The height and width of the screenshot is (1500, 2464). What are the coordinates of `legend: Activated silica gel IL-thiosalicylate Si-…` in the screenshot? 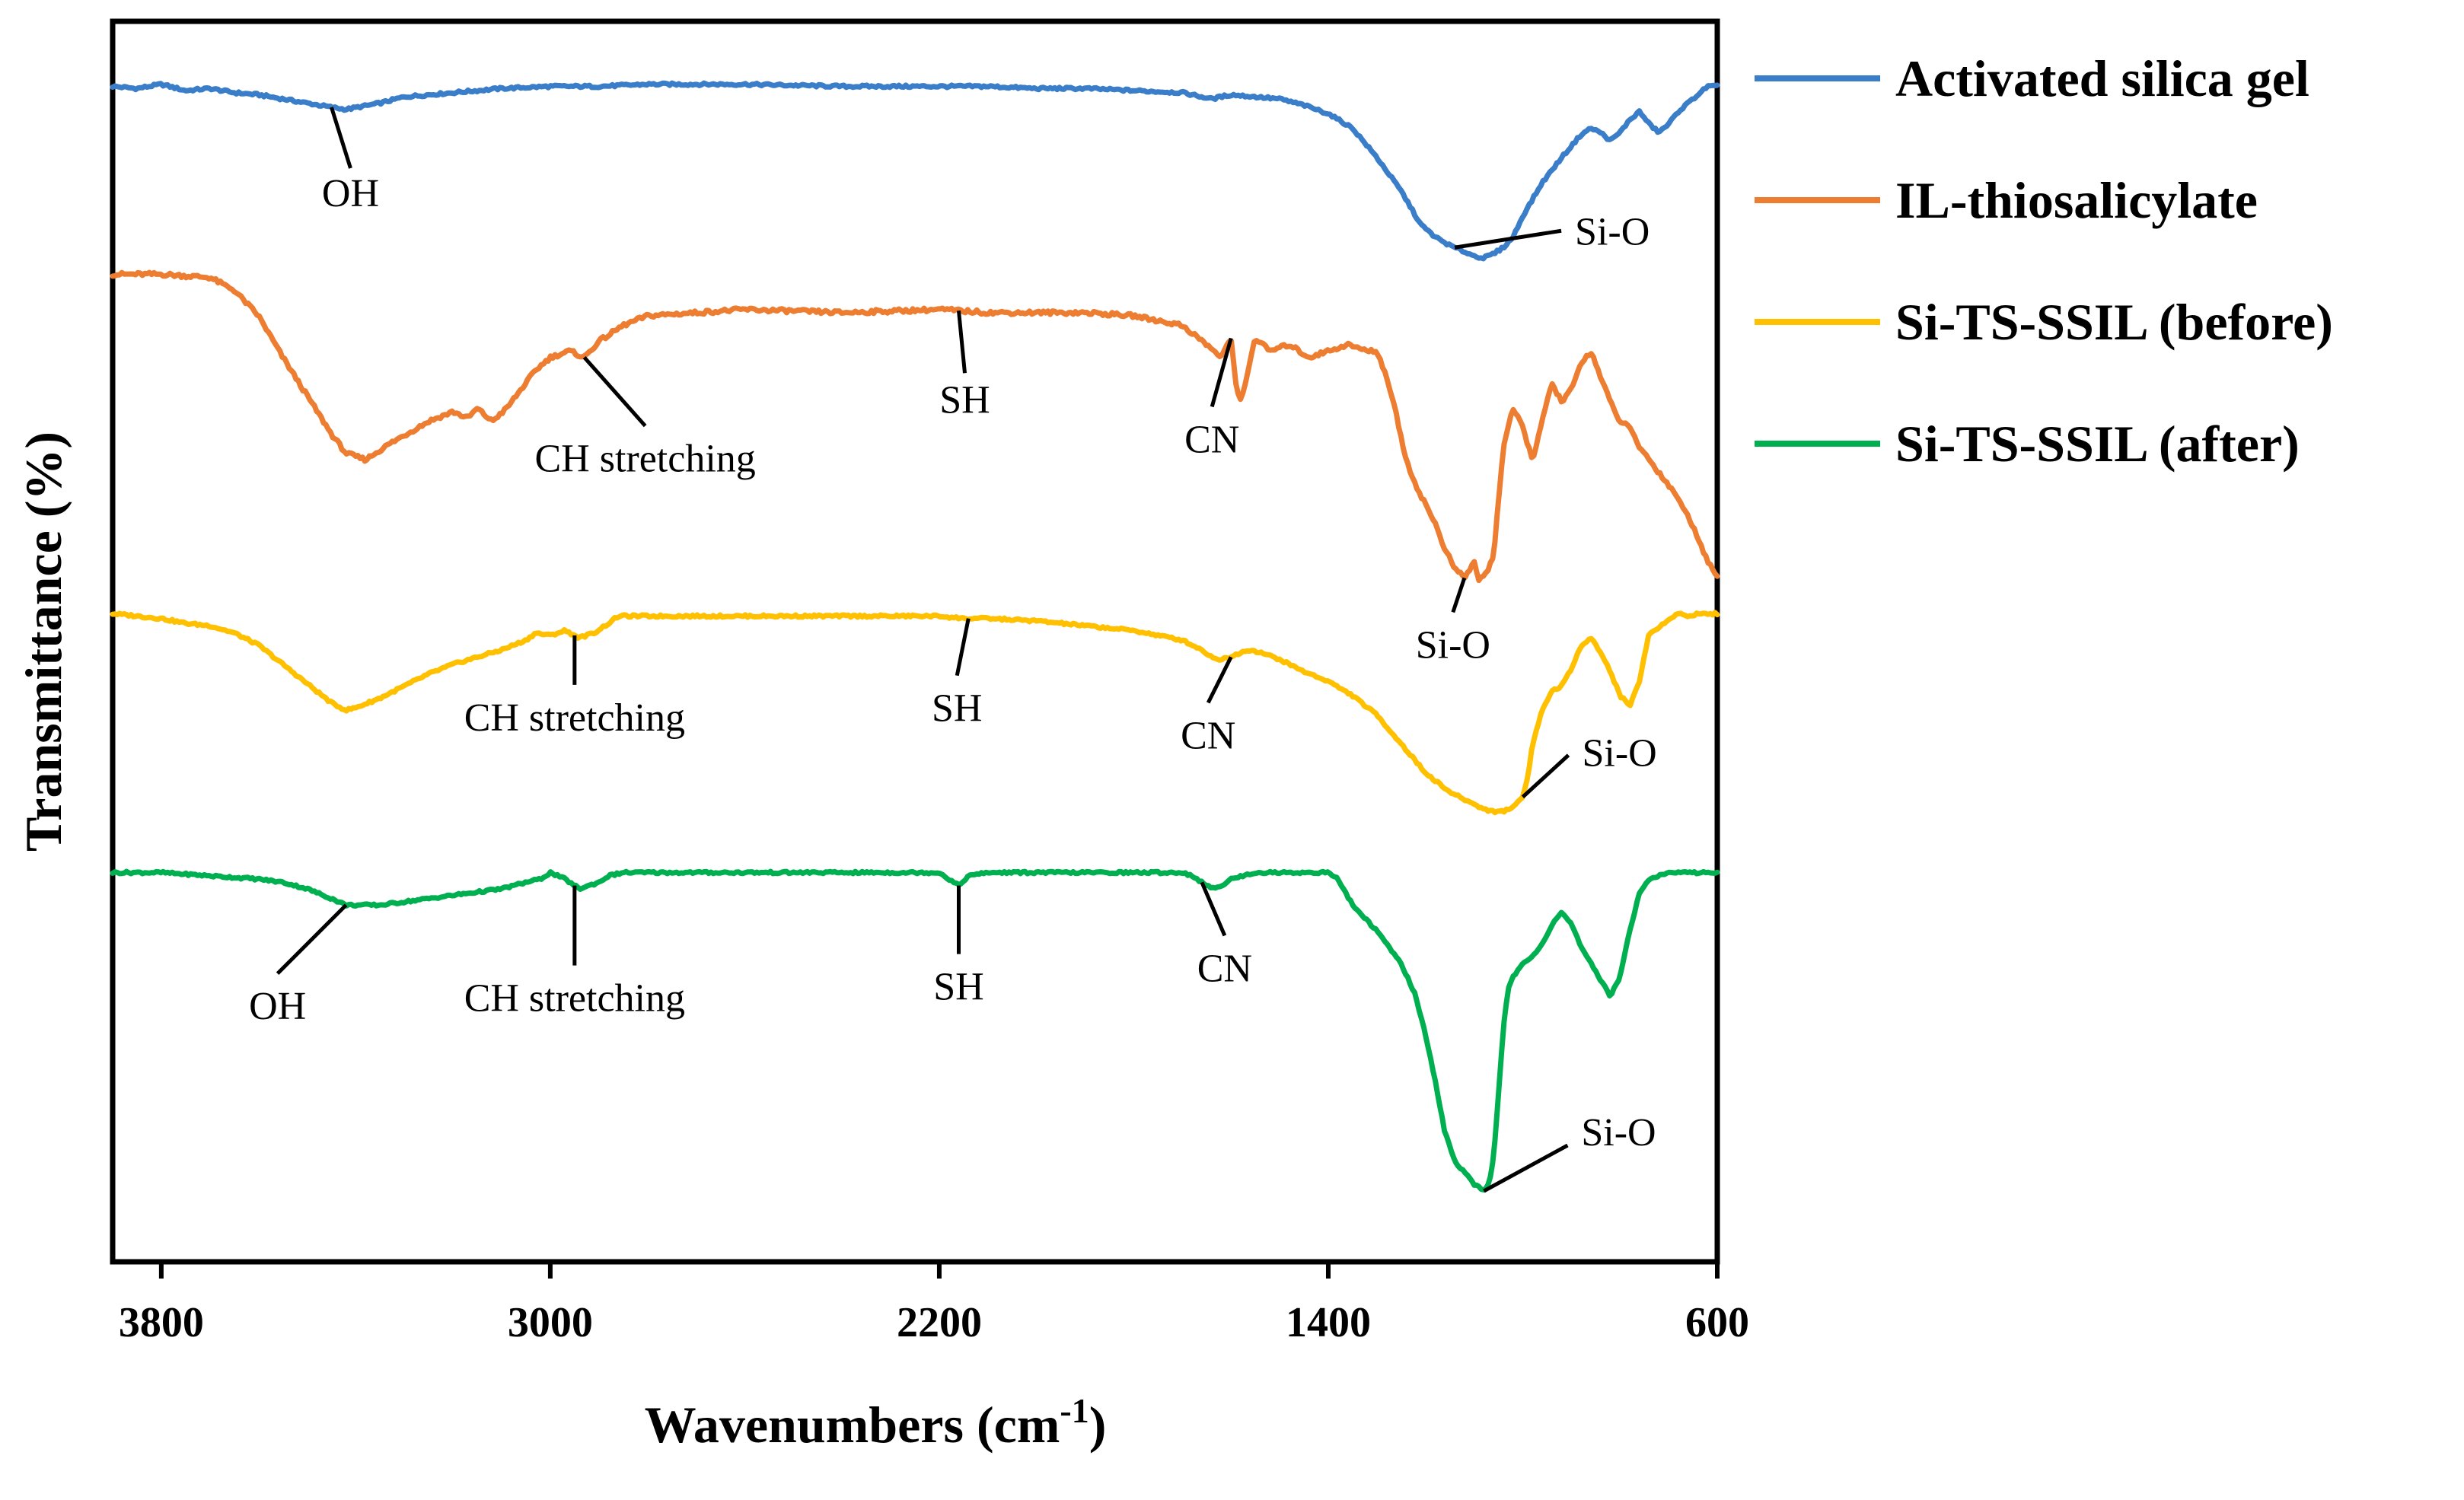 It's located at (2044, 261).